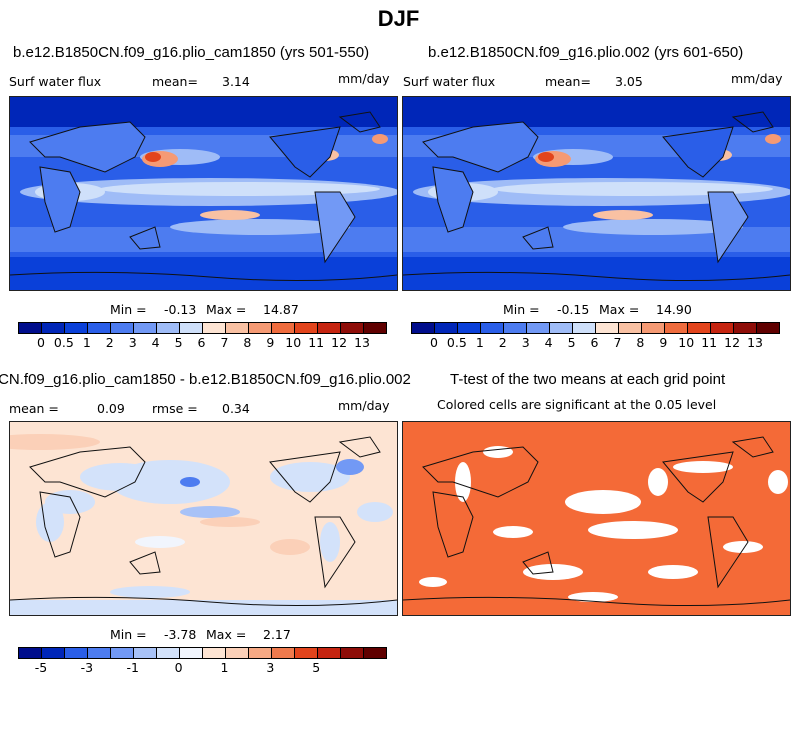  Describe the element at coordinates (596, 521) in the screenshot. I see `panel4-coastlines` at that location.